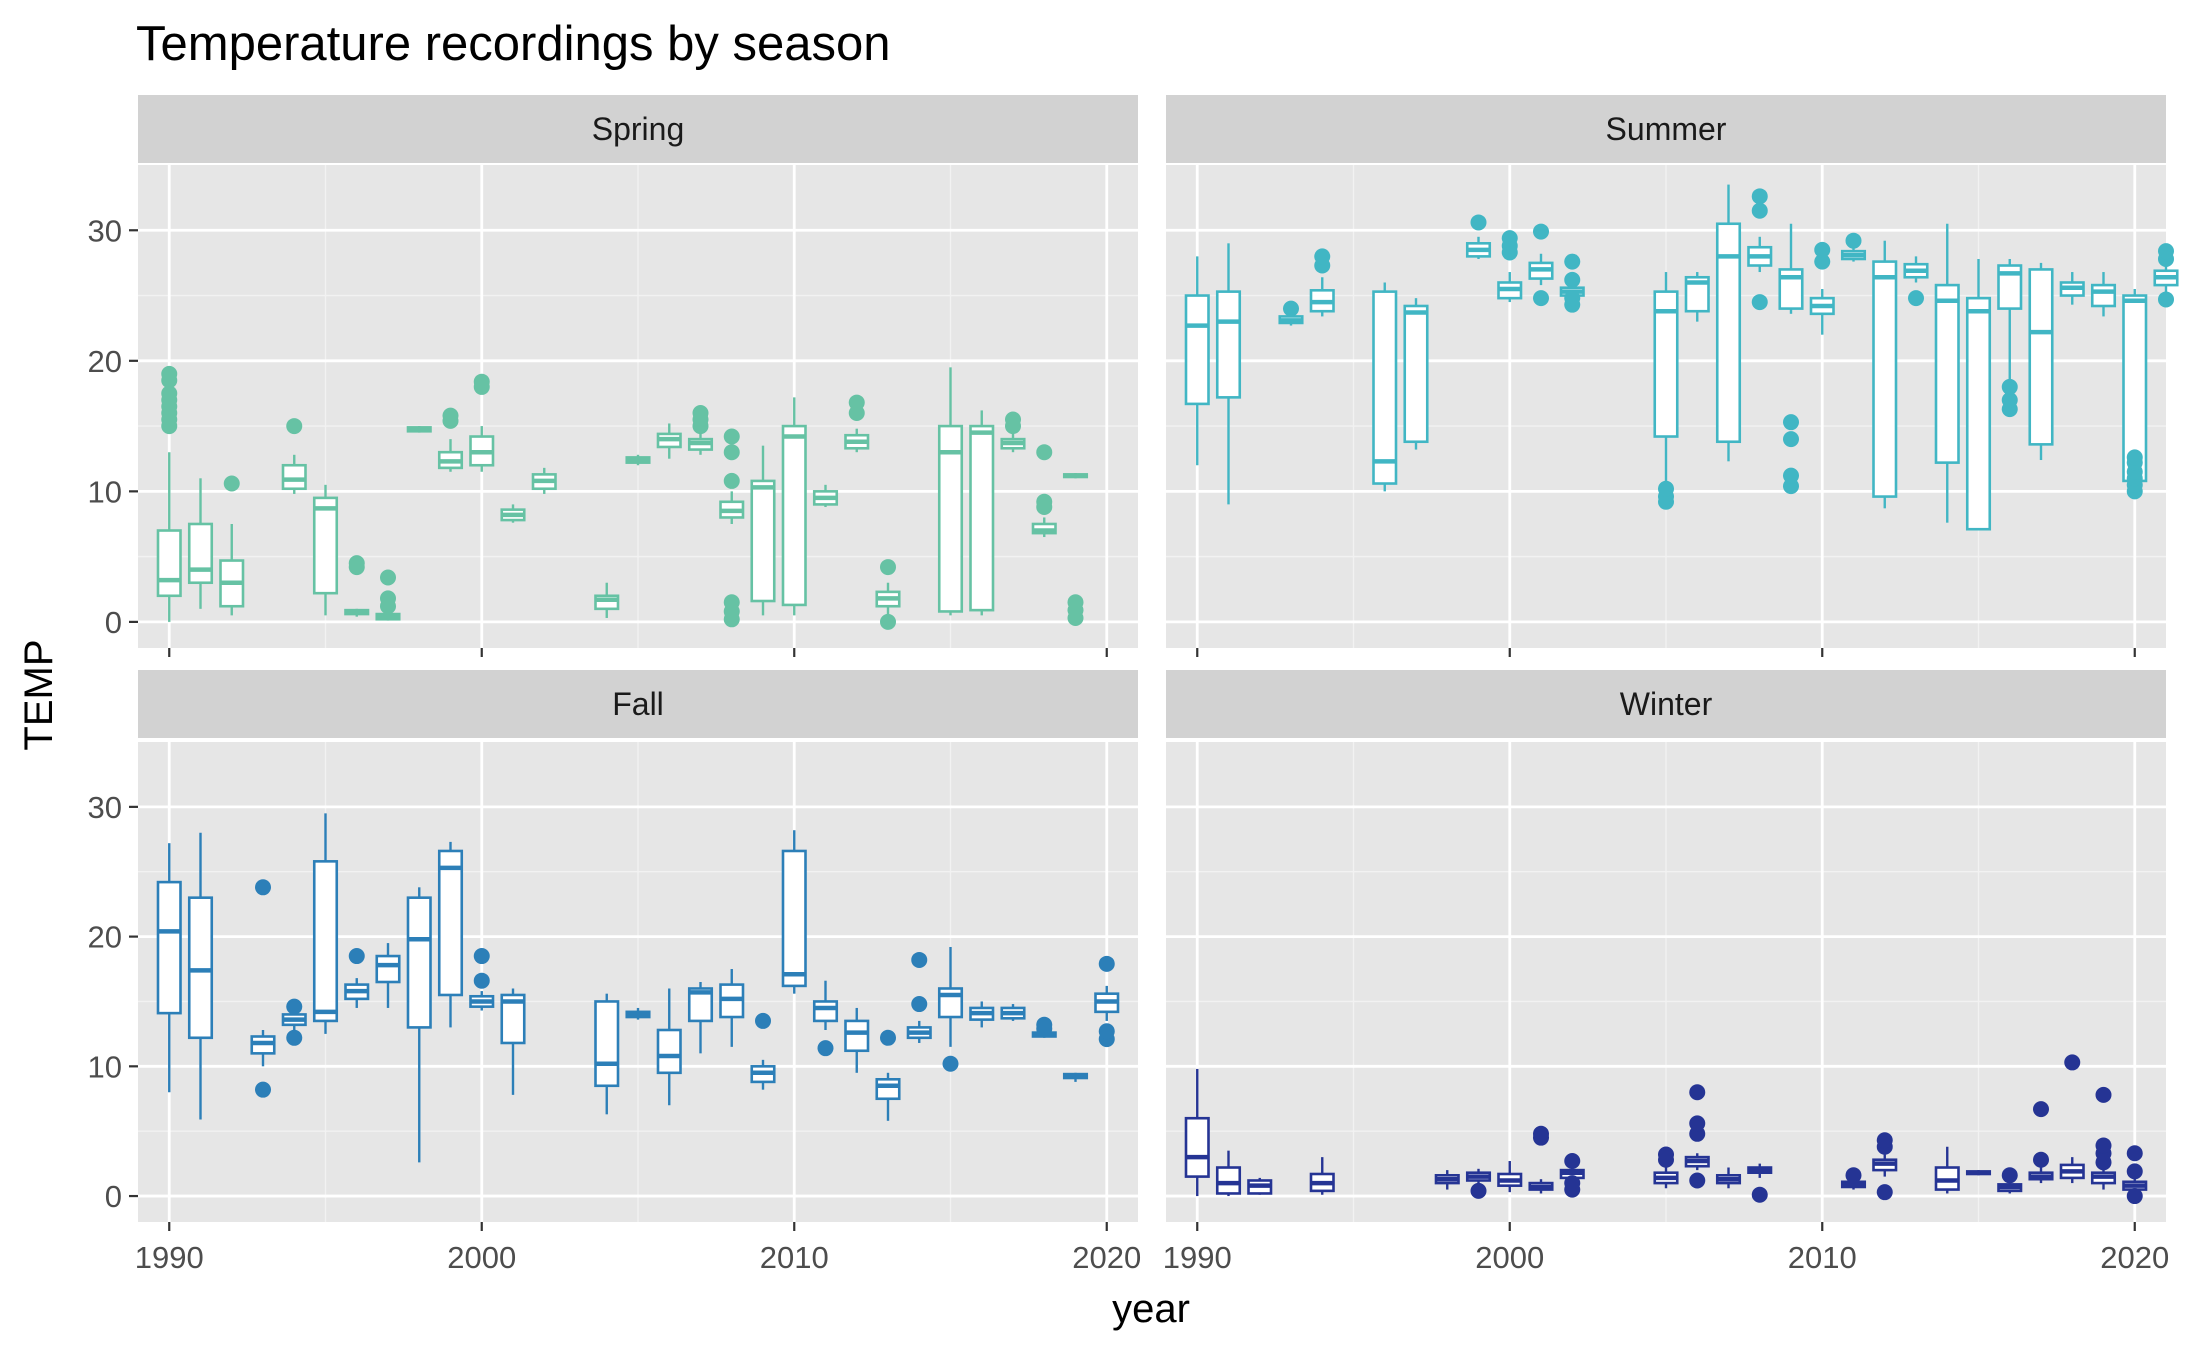  What do you see at coordinates (1885, 1166) in the screenshot?
I see `box-2012` at bounding box center [1885, 1166].